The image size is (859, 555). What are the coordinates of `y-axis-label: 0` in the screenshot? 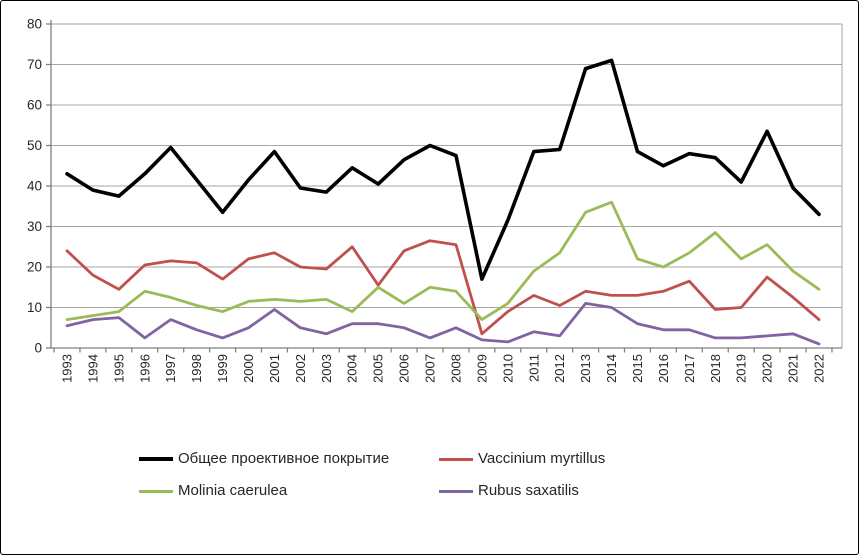 It's located at (38, 348).